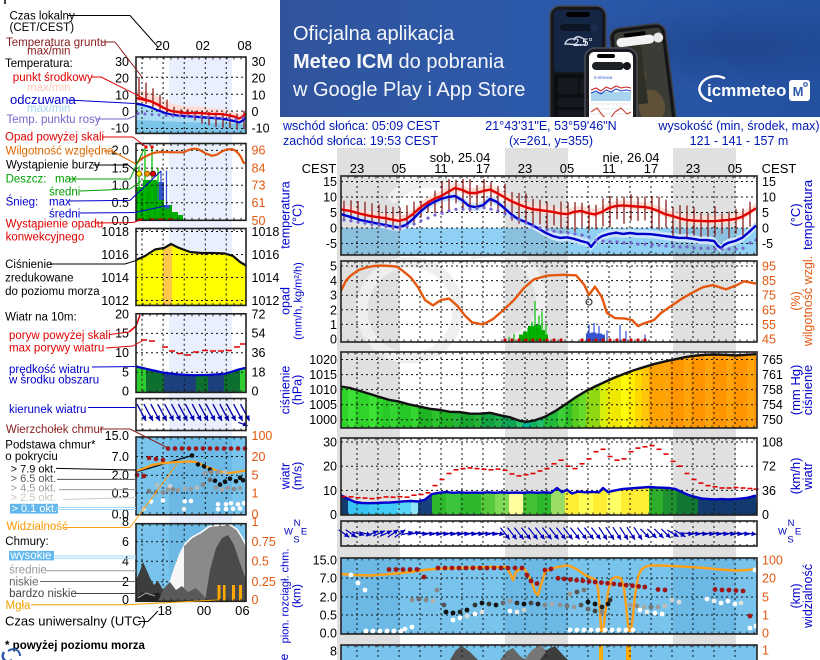 This screenshot has height=660, width=820. What do you see at coordinates (53, 166) in the screenshot?
I see `svg-text: Wystąpienie burzy` at bounding box center [53, 166].